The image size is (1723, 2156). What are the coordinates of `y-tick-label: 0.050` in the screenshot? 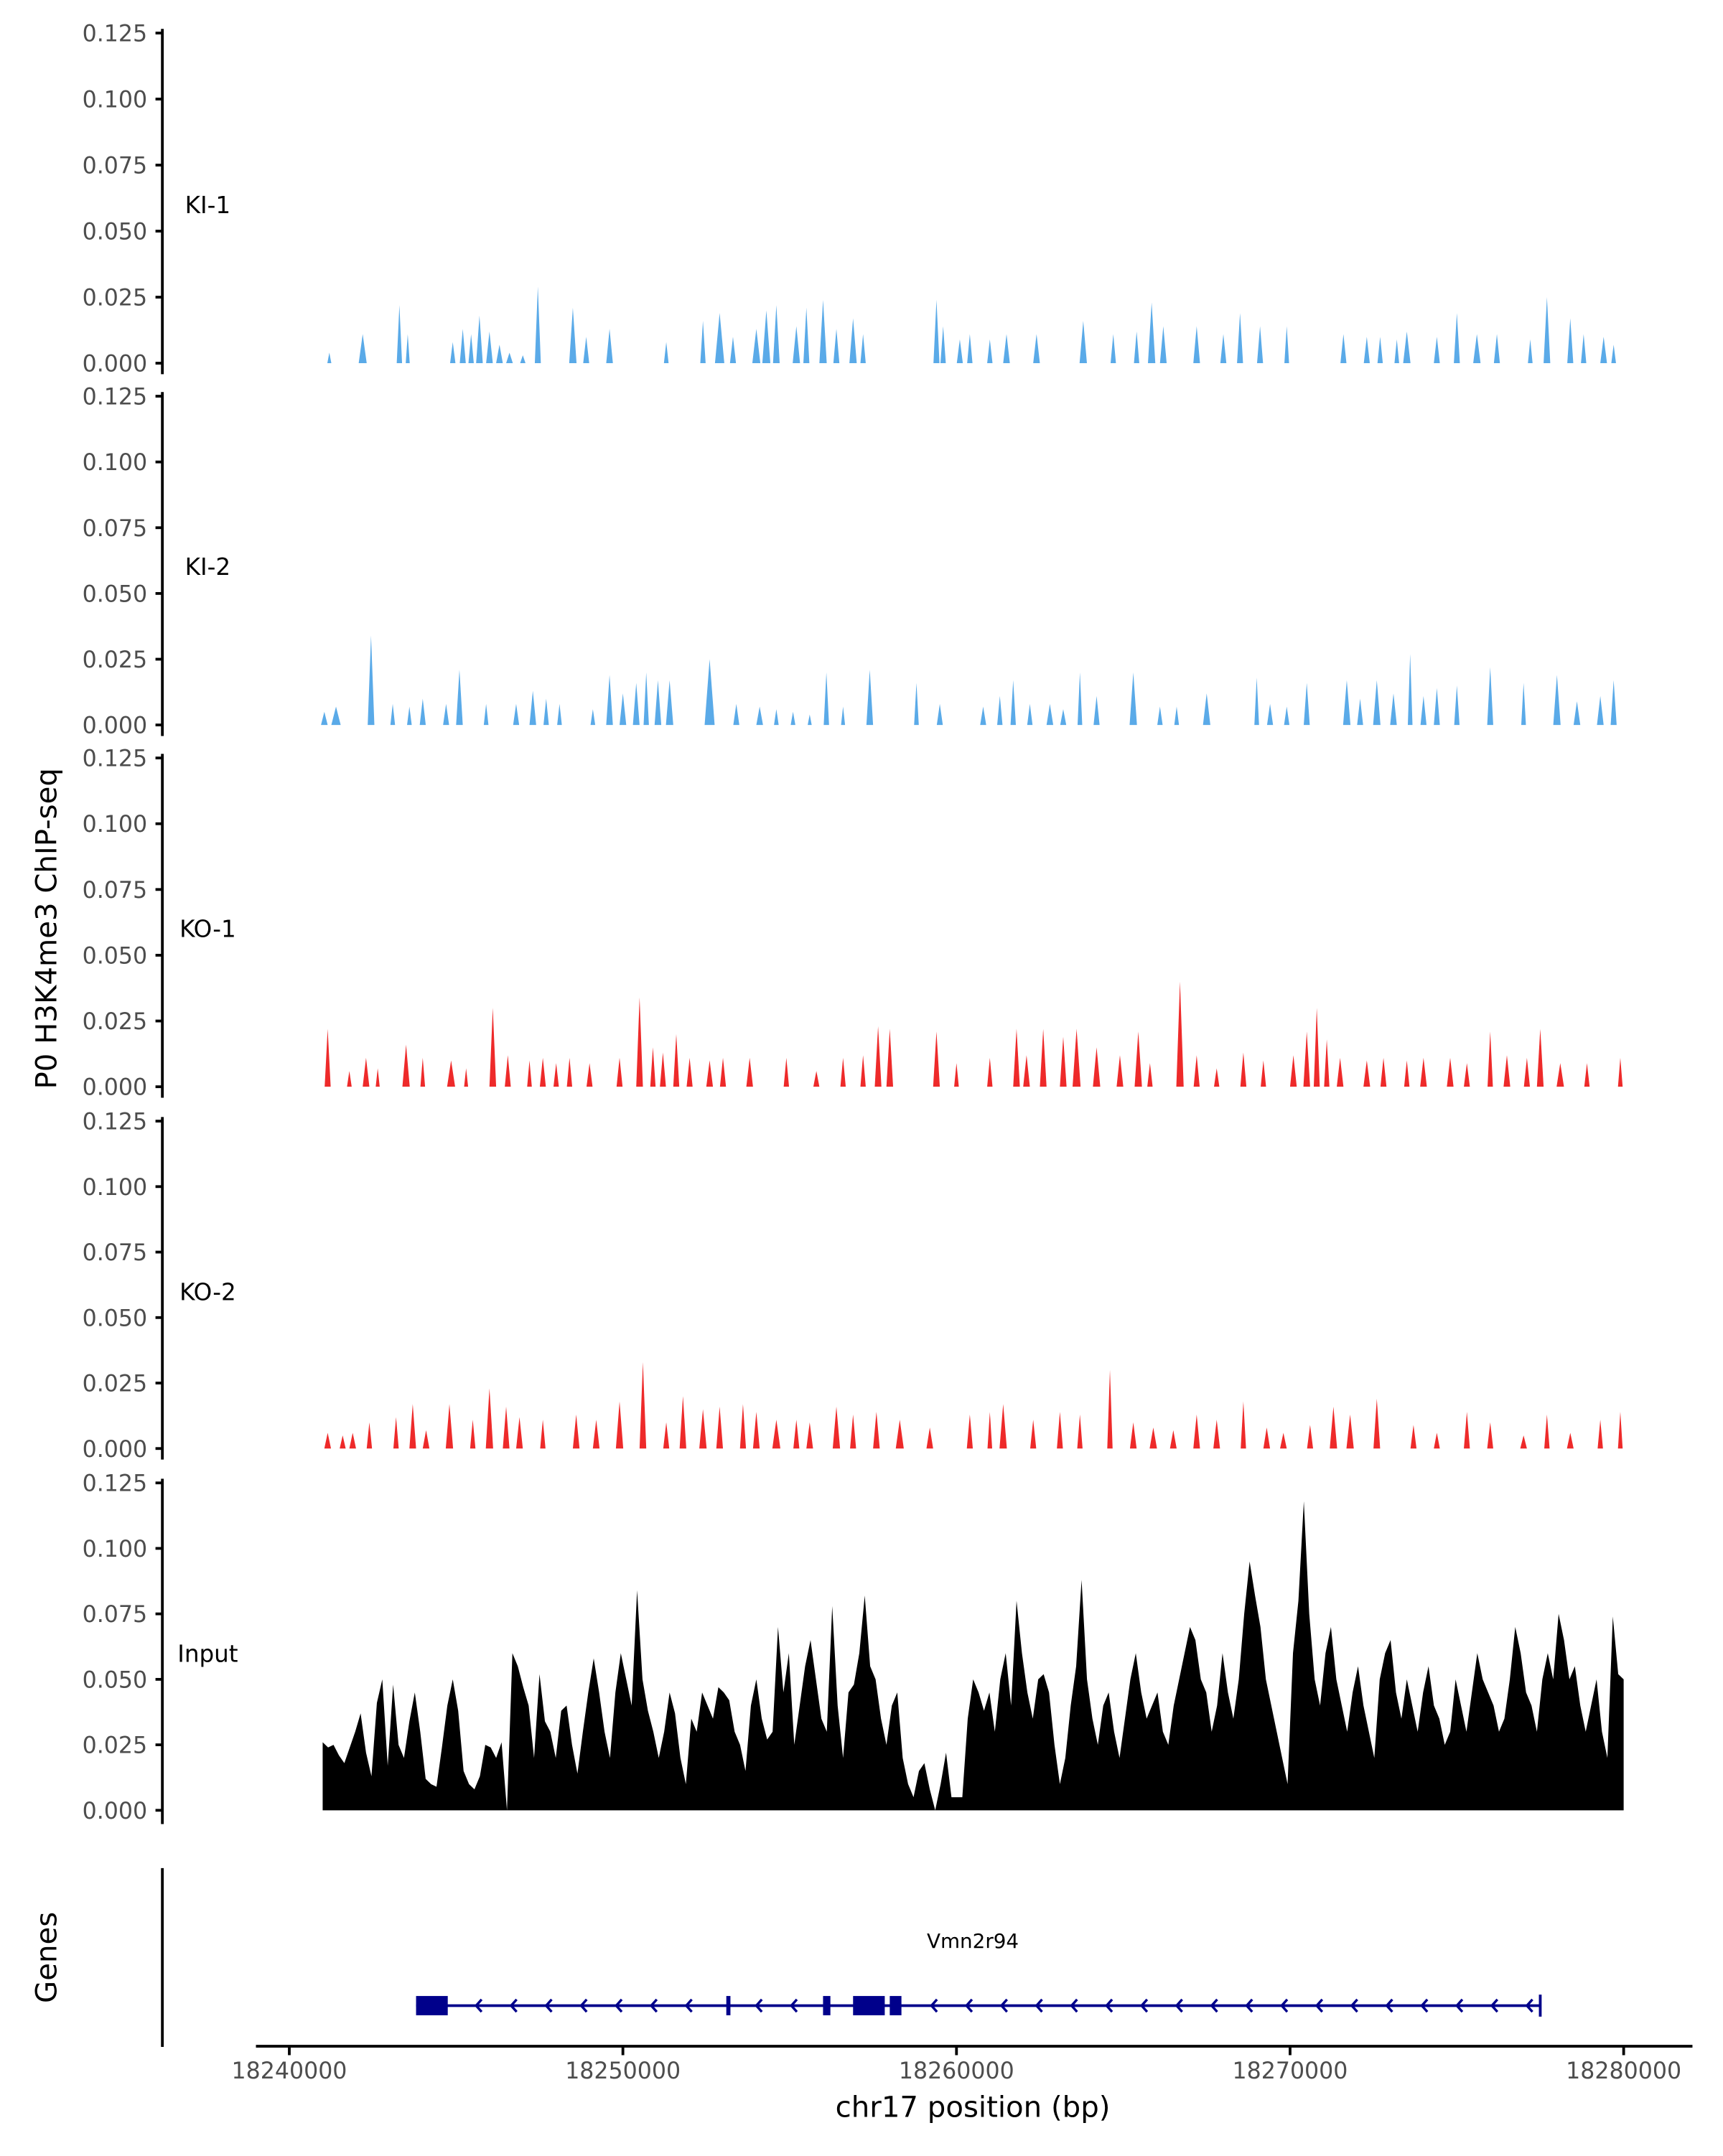 It's located at (115, 956).